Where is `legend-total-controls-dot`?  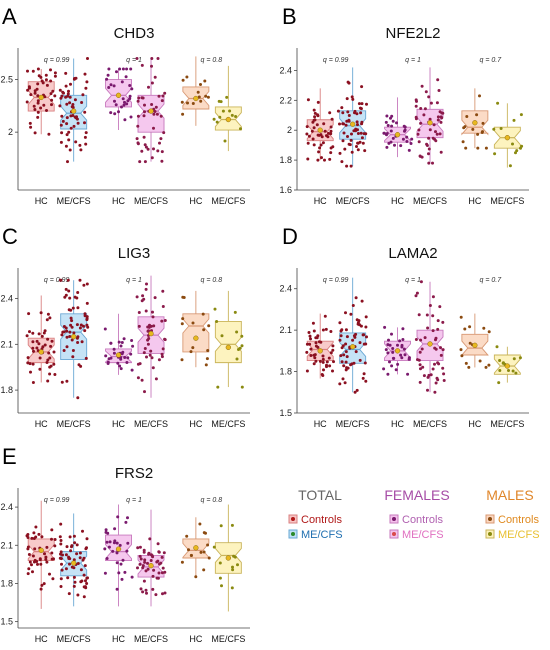
legend-total-controls-dot is located at coordinates (293, 519).